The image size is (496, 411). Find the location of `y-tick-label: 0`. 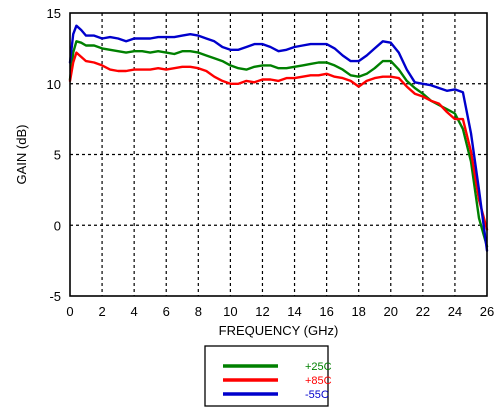

y-tick-label: 0 is located at coordinates (57, 225).